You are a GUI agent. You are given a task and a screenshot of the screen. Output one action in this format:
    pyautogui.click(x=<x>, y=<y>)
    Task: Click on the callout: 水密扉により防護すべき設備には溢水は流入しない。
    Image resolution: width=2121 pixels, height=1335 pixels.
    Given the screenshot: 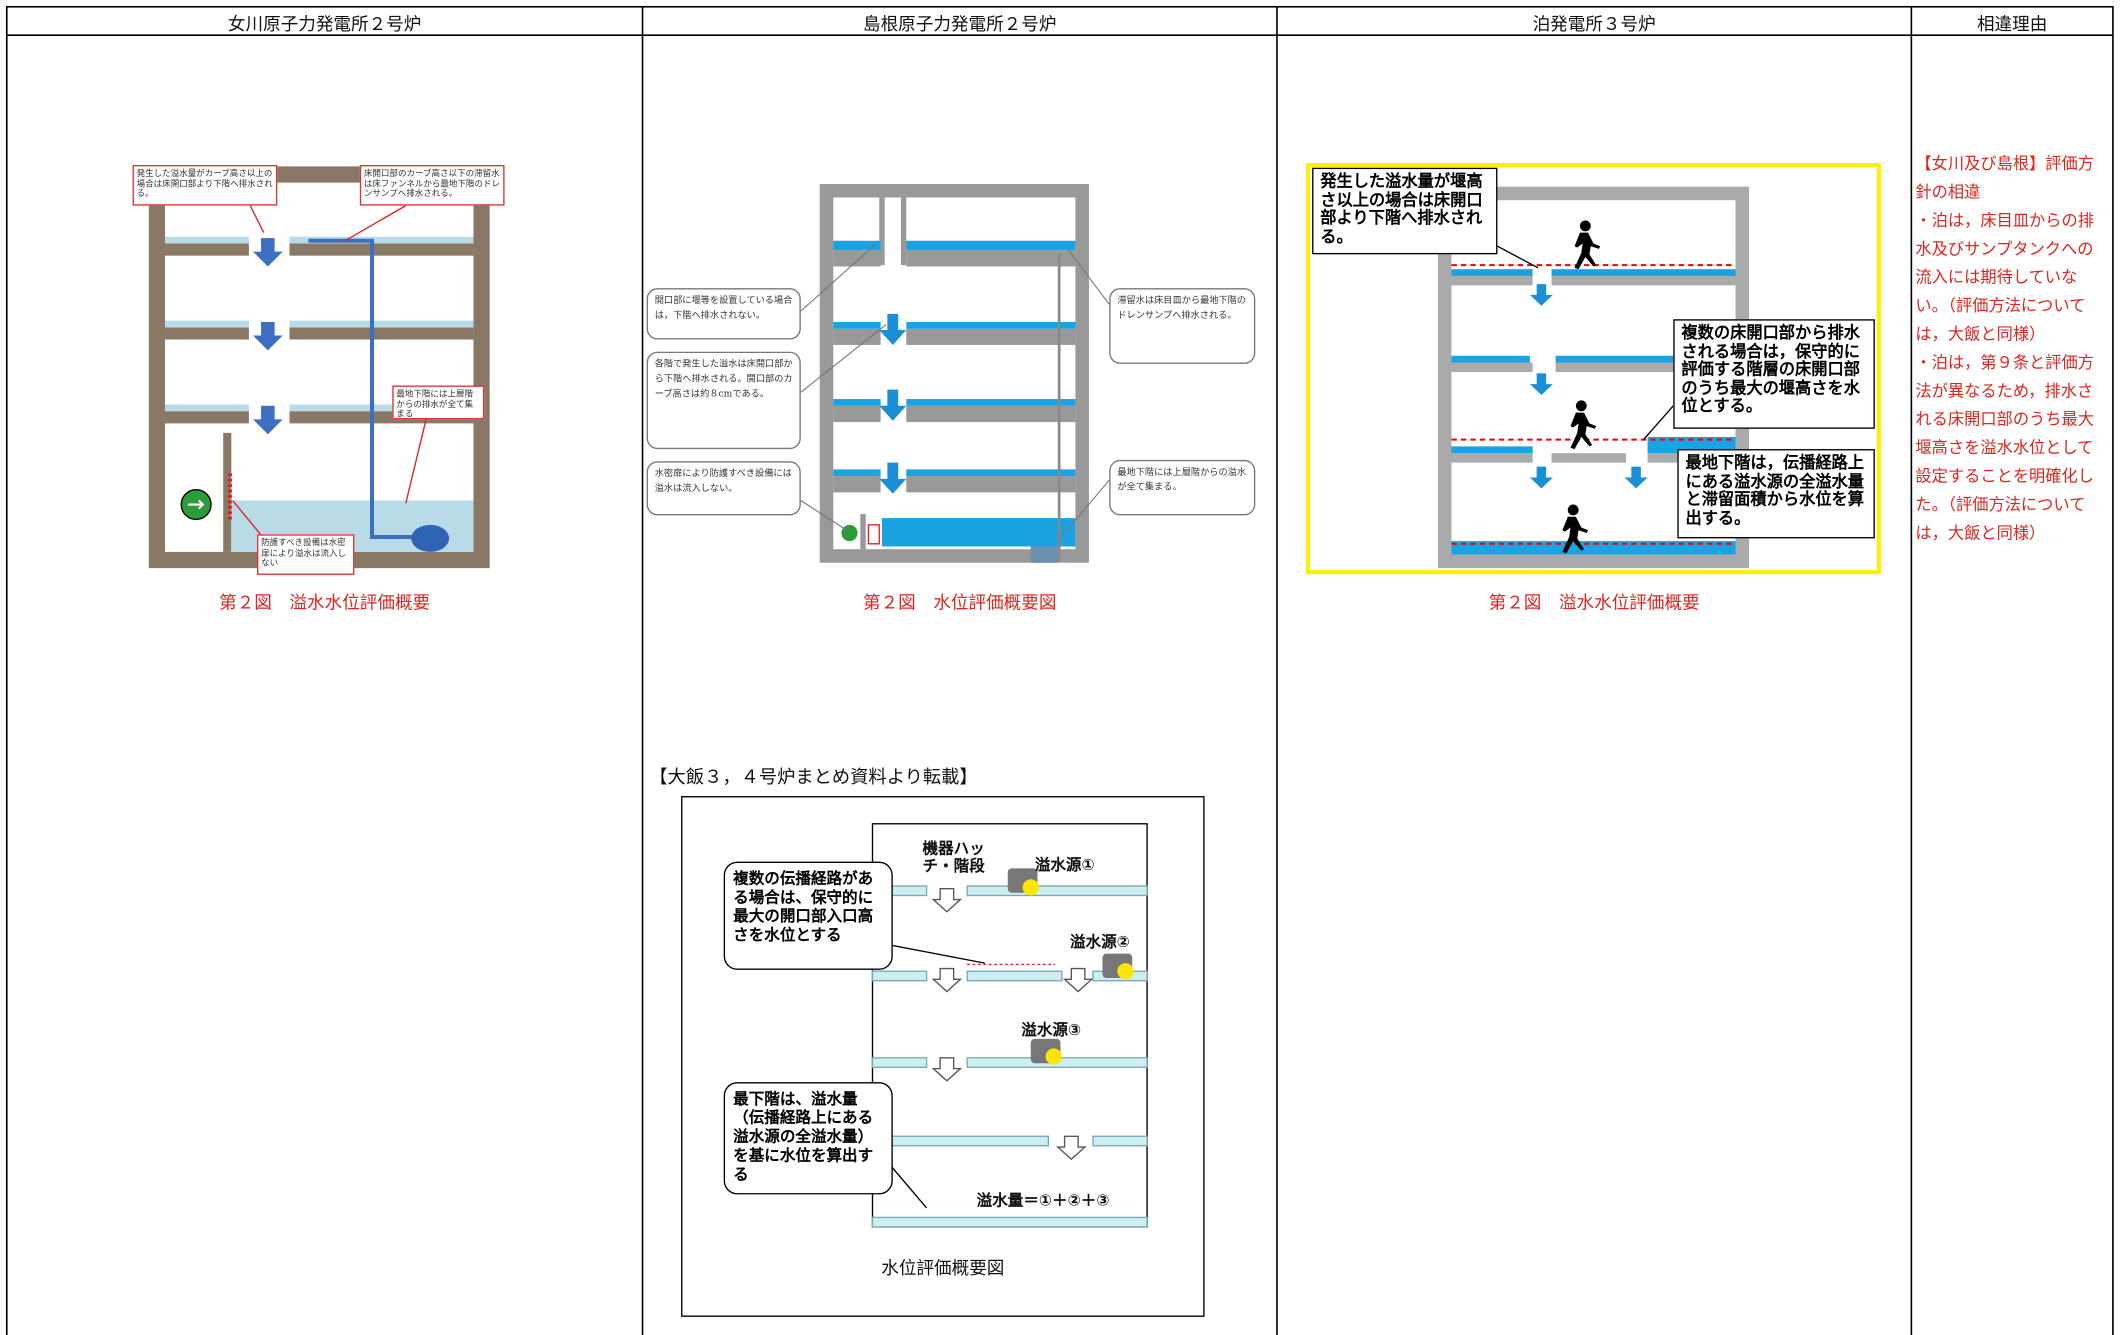 What is the action you would take?
    pyautogui.click(x=723, y=488)
    